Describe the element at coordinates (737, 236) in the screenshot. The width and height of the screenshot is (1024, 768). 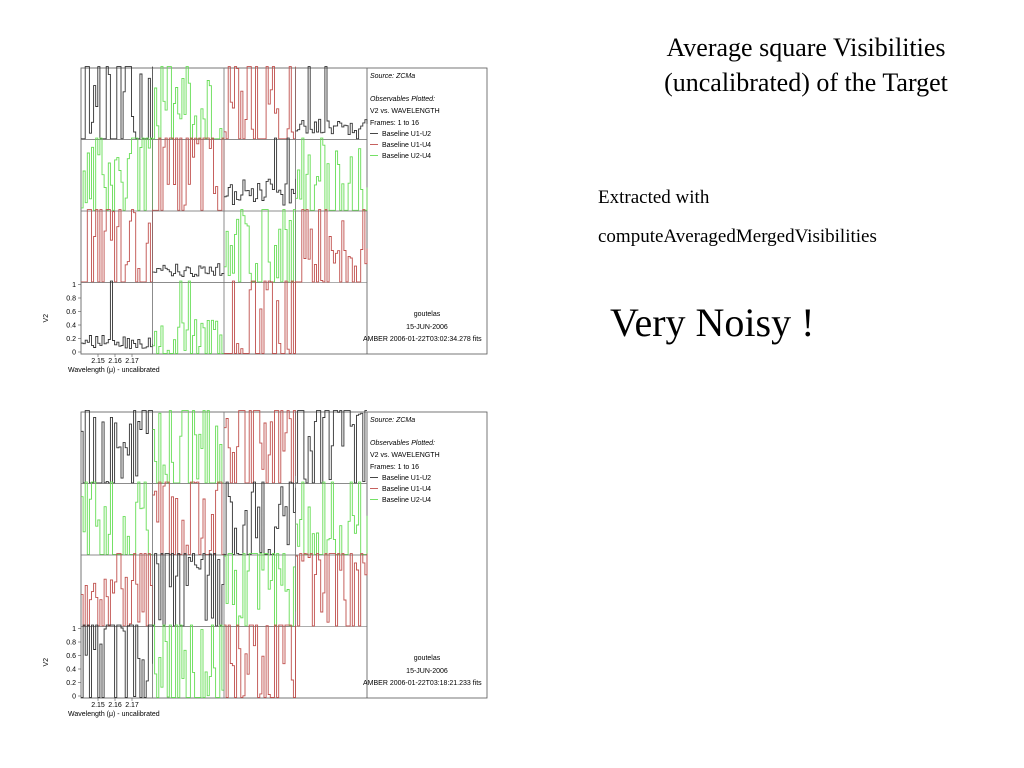
I see `method-name: computeAveragedMergedVisibilities` at that location.